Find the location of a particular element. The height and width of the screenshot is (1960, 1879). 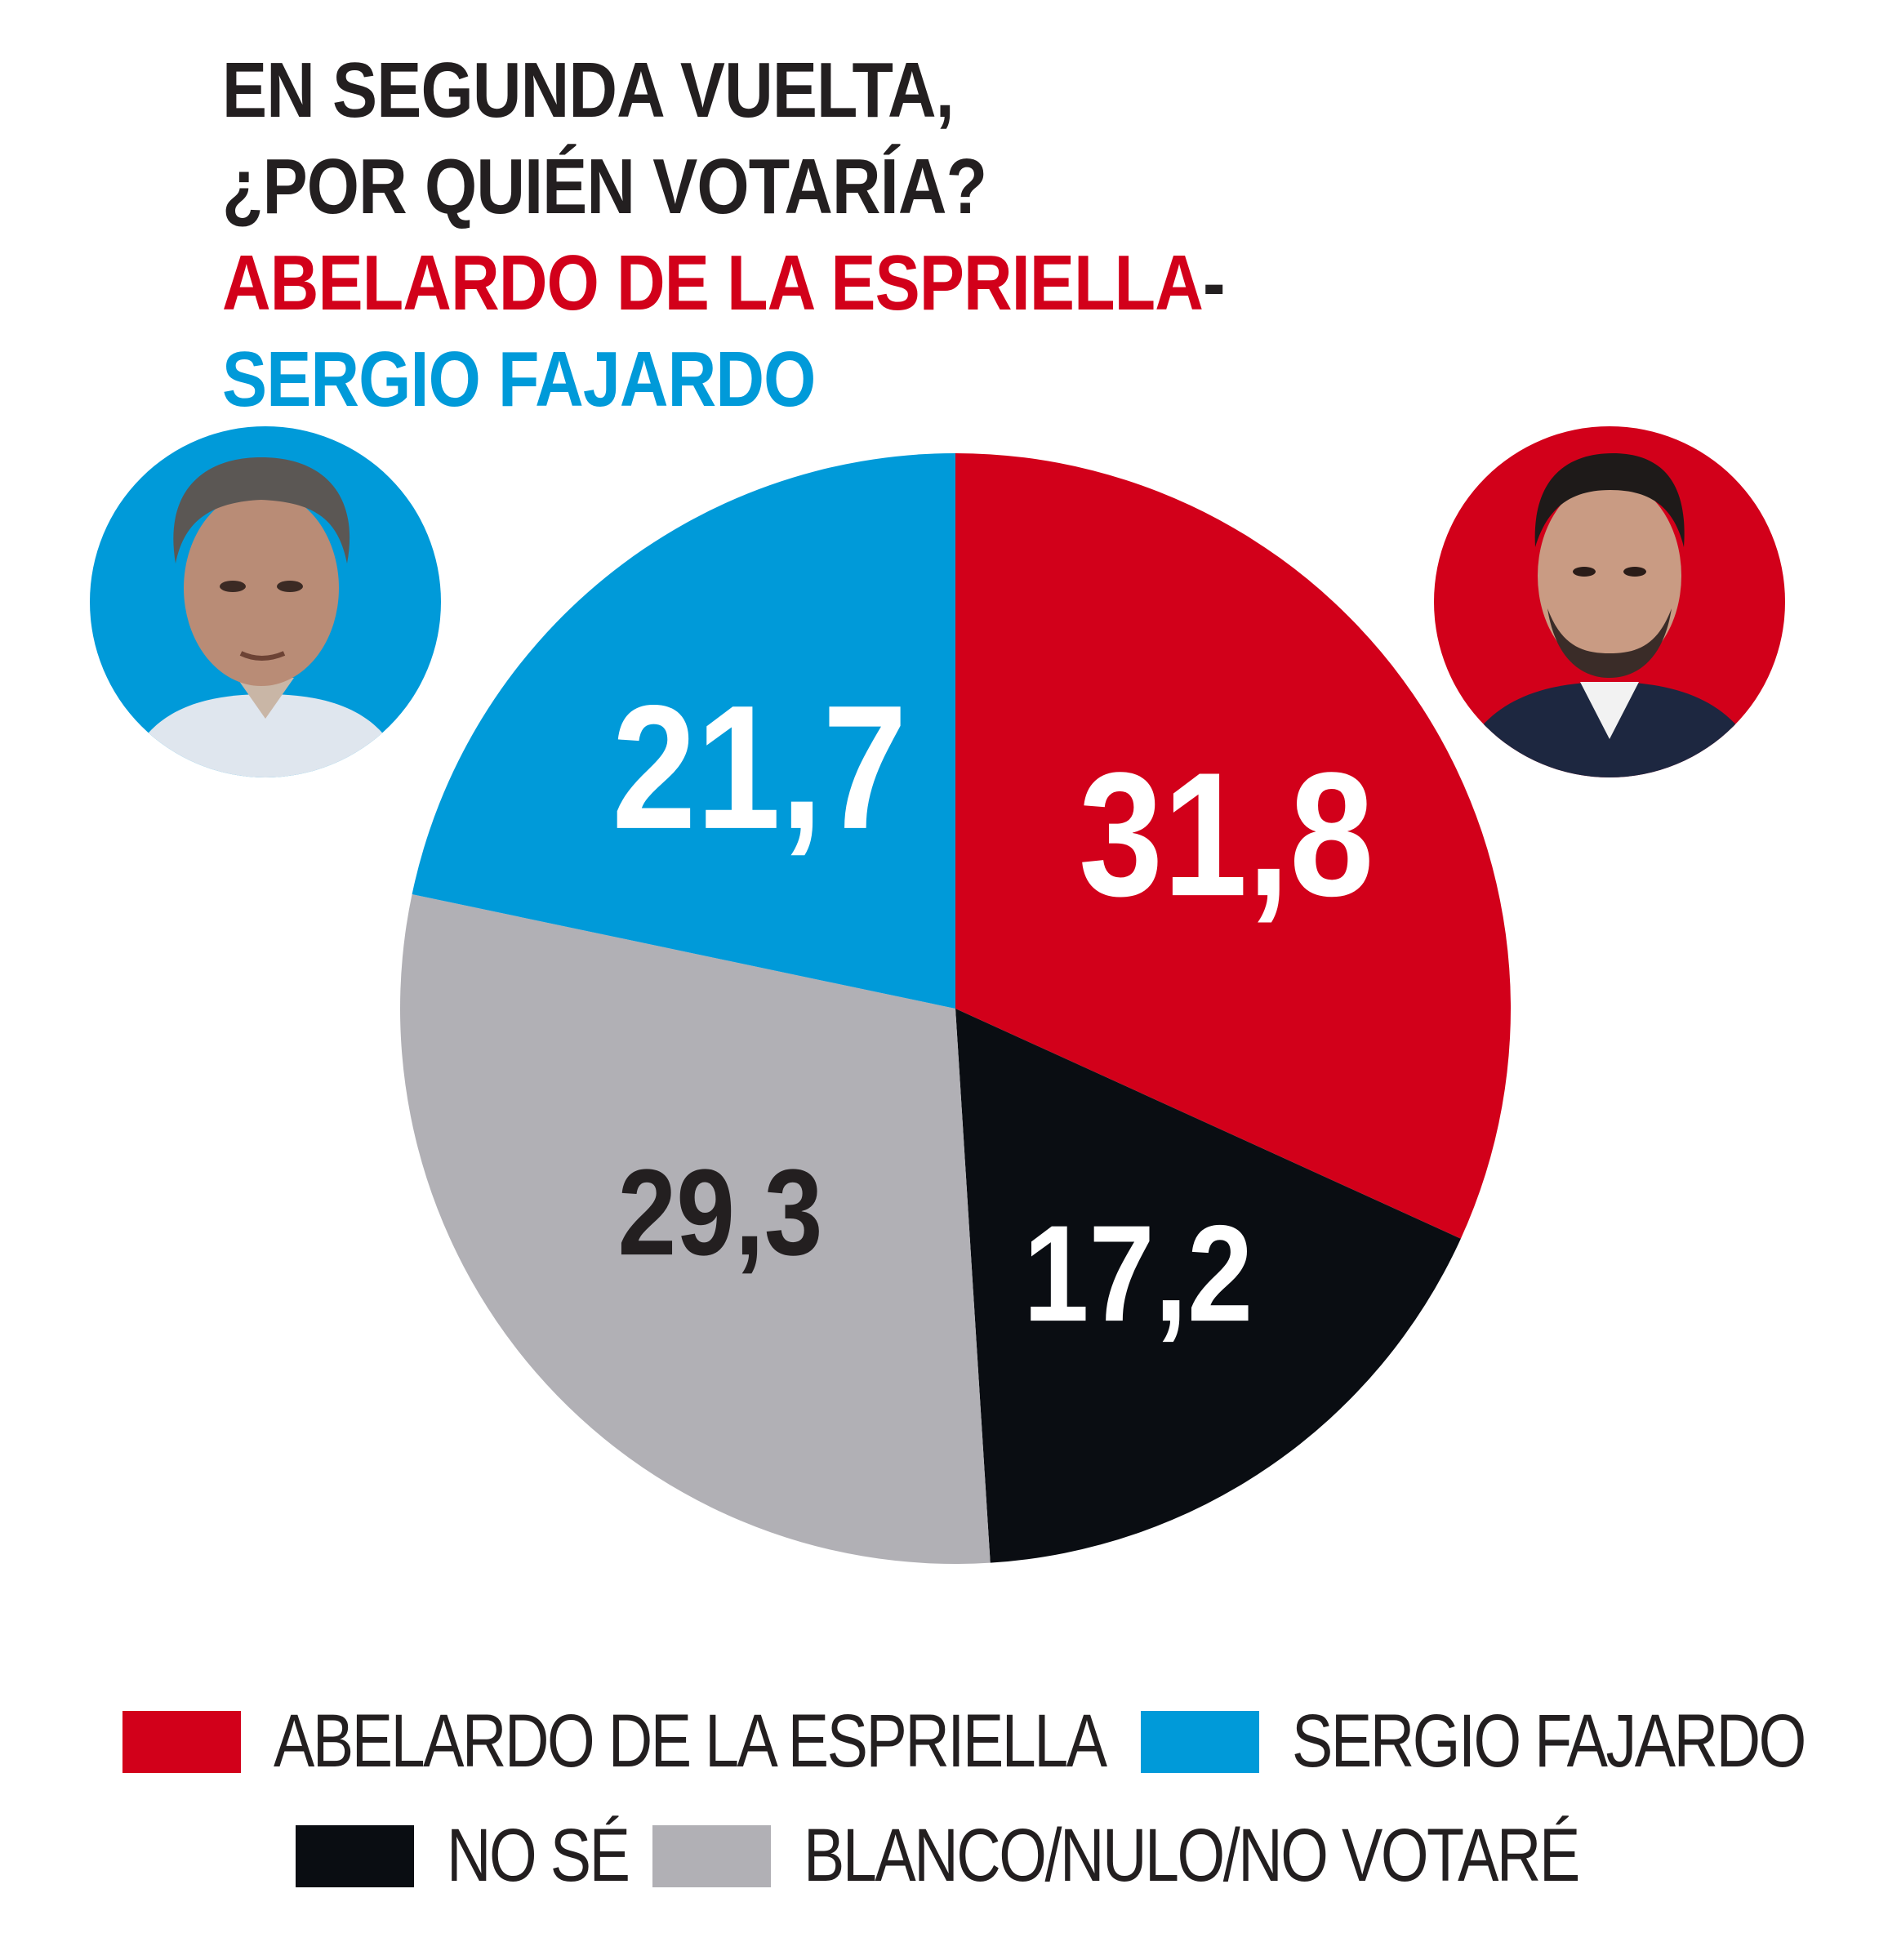

pie-label-abelardo-de-la-espriella: 31,8 is located at coordinates (1226, 834).